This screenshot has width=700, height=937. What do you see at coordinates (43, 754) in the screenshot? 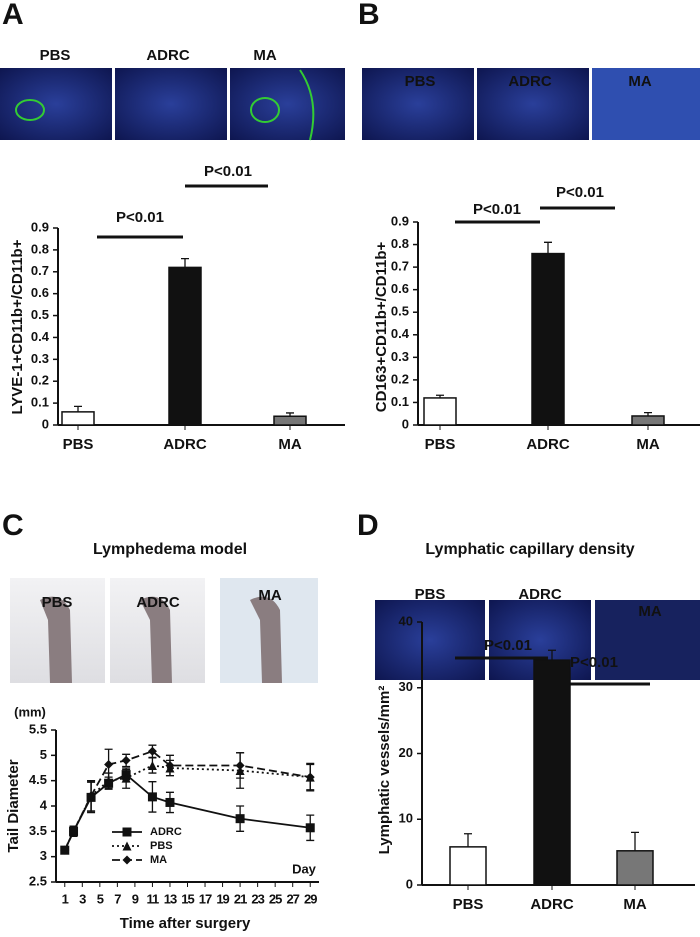
I see `y-tick-label: 5` at bounding box center [43, 754].